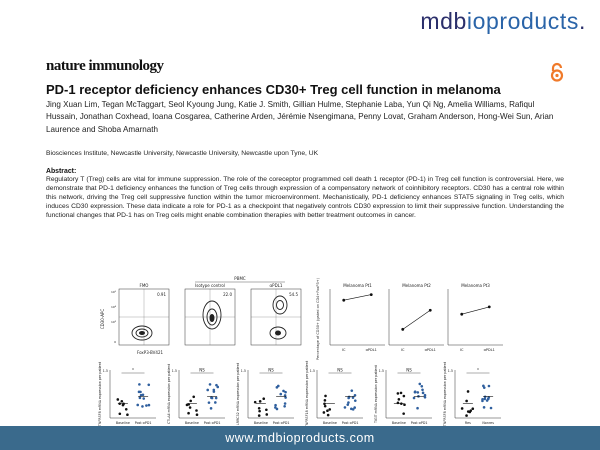 This screenshot has width=600, height=450. What do you see at coordinates (115, 342) in the screenshot?
I see `flow-tick: 0` at bounding box center [115, 342].